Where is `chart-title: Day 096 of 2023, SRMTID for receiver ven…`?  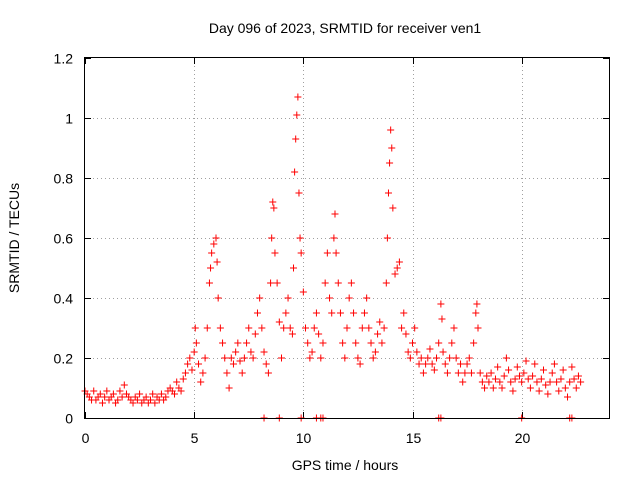 chart-title: Day 096 of 2023, SRMTID for receiver ven… is located at coordinates (345, 28).